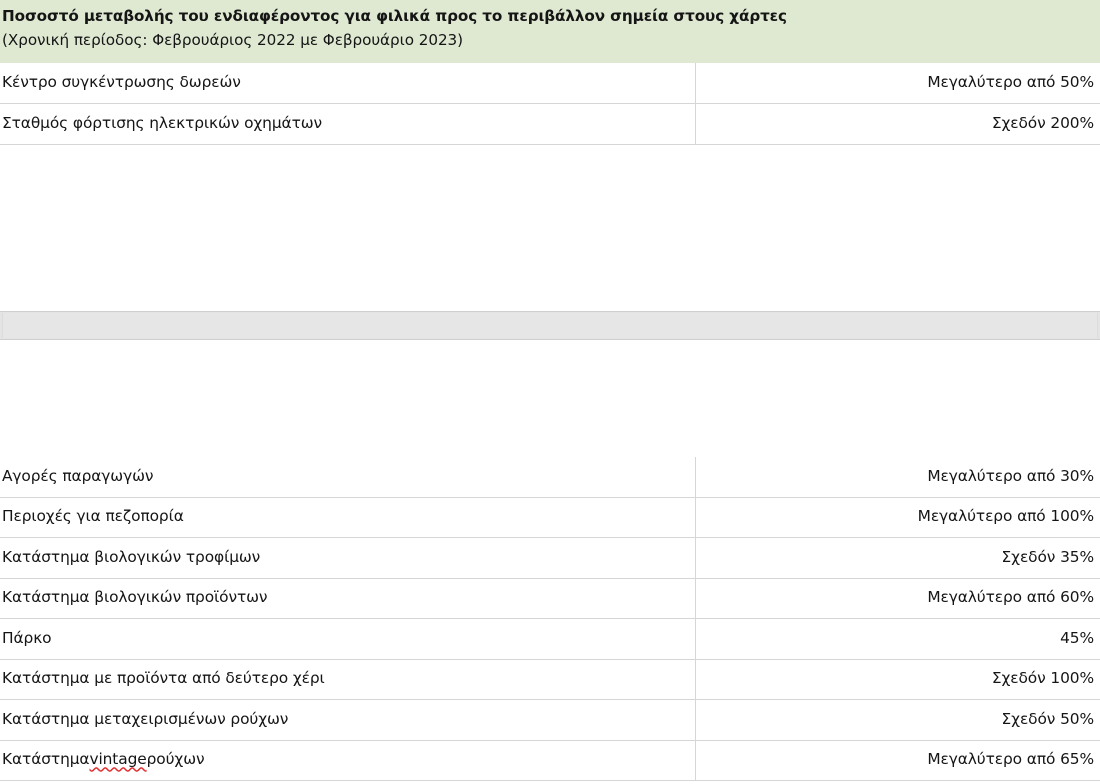  I want to click on row-value: Σχεδόν 50%, so click(1048, 718).